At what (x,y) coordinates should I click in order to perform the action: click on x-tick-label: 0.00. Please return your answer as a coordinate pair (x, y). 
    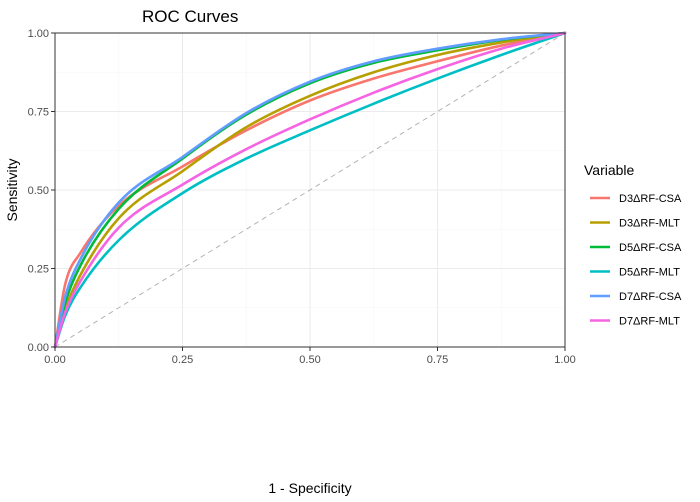
    Looking at the image, I should click on (54, 360).